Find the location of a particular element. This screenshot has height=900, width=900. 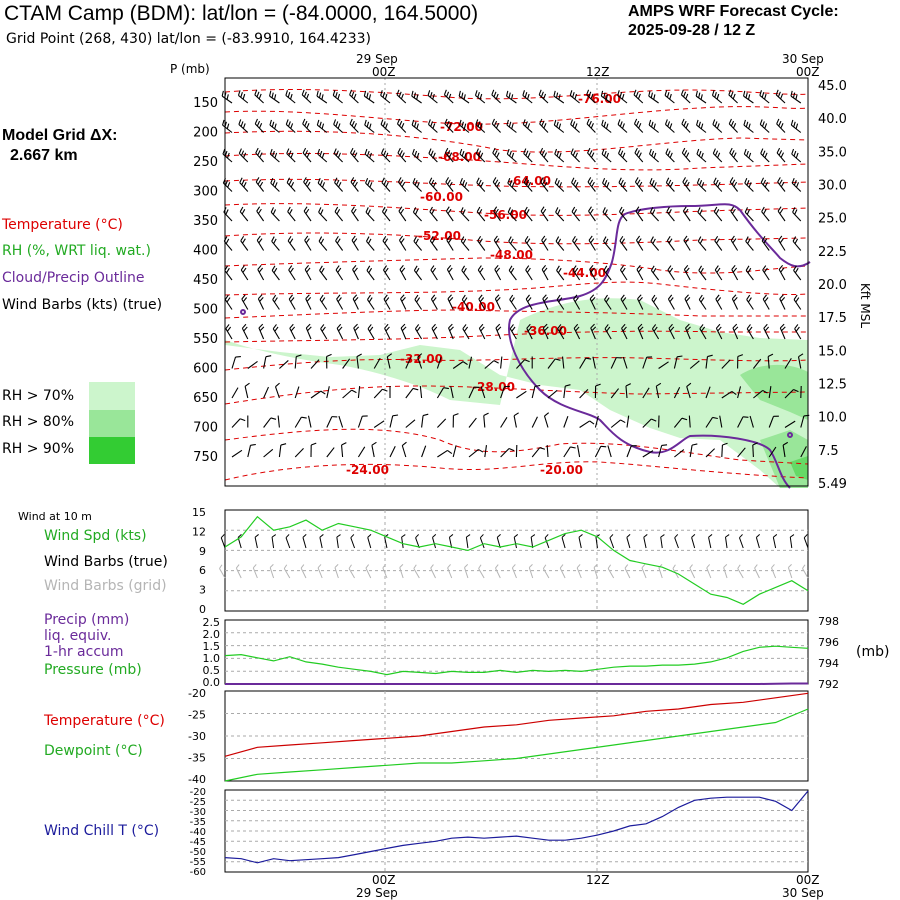

rh-legend-70: RH > 70% is located at coordinates (38, 396).